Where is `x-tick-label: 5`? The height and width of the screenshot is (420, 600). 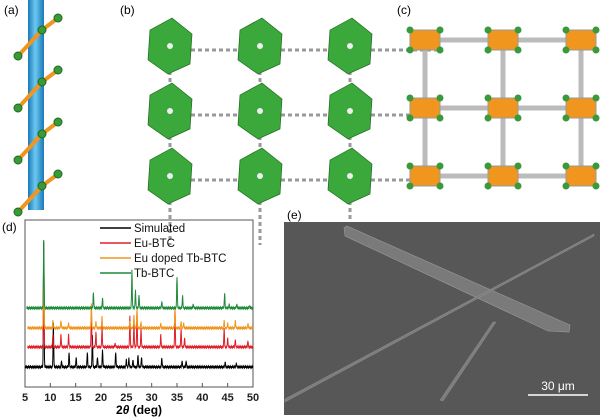
x-tick-label: 5 is located at coordinates (25, 398).